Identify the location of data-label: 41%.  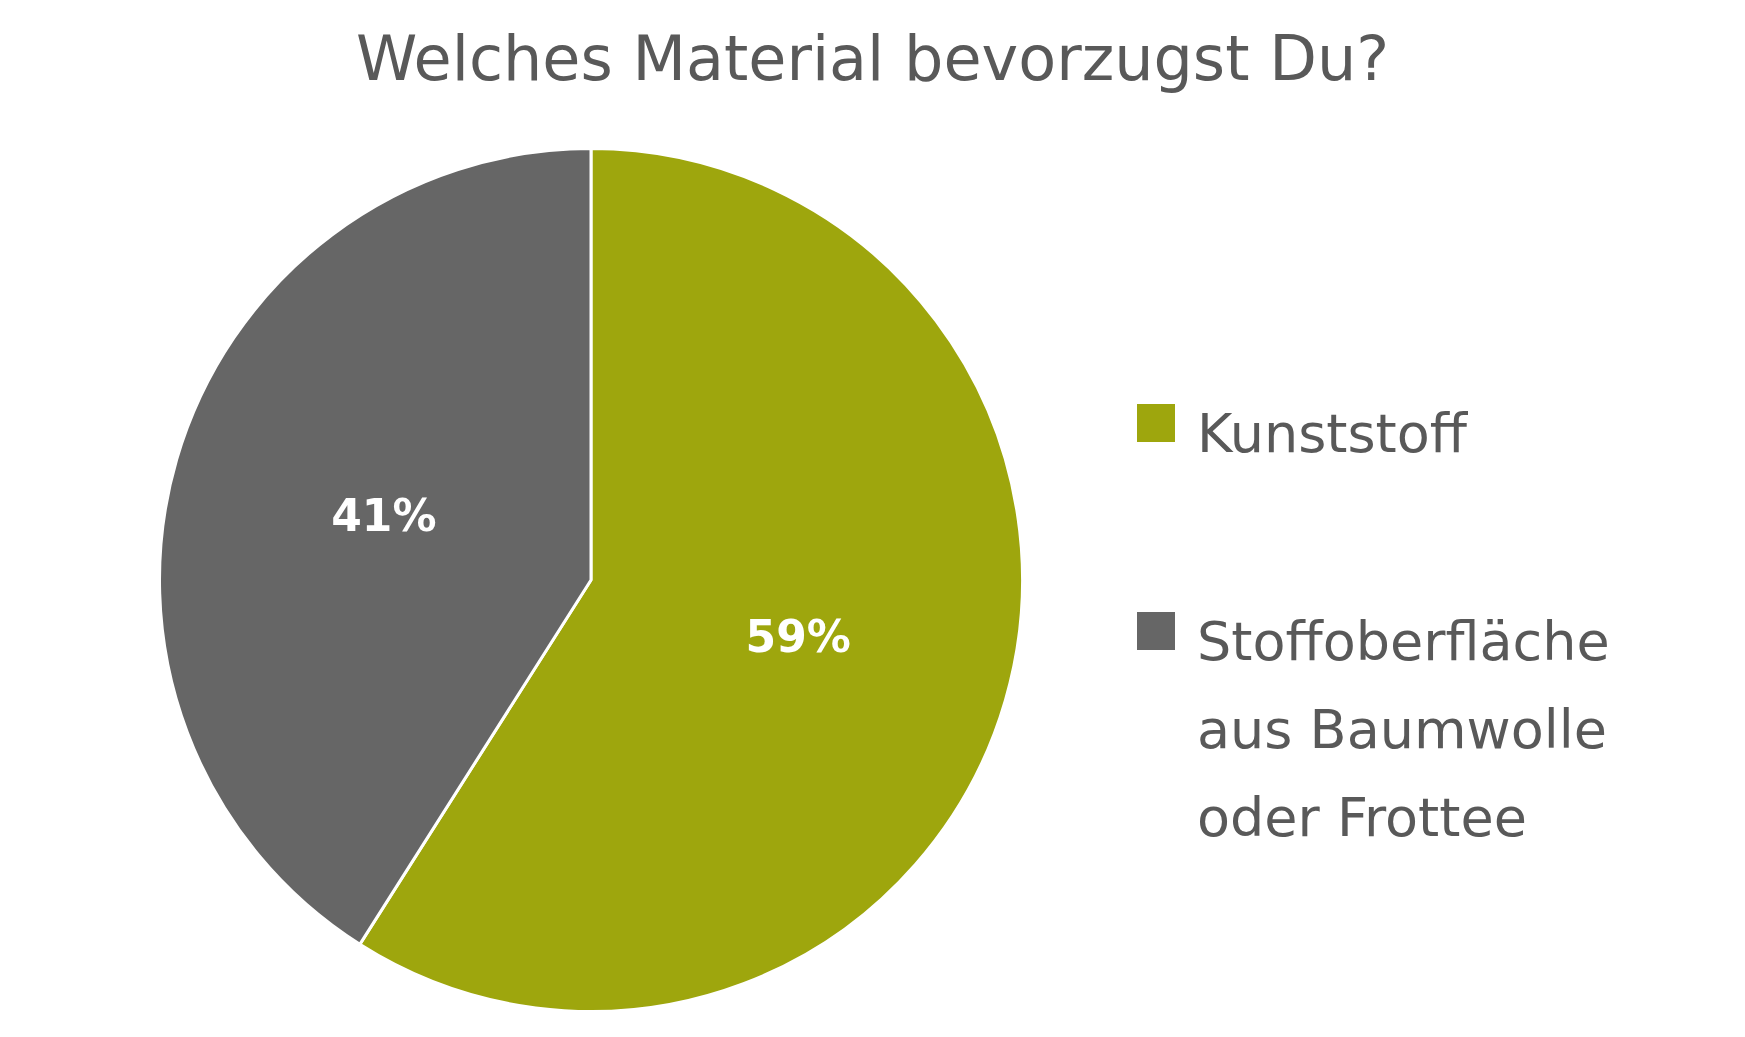
(384, 516).